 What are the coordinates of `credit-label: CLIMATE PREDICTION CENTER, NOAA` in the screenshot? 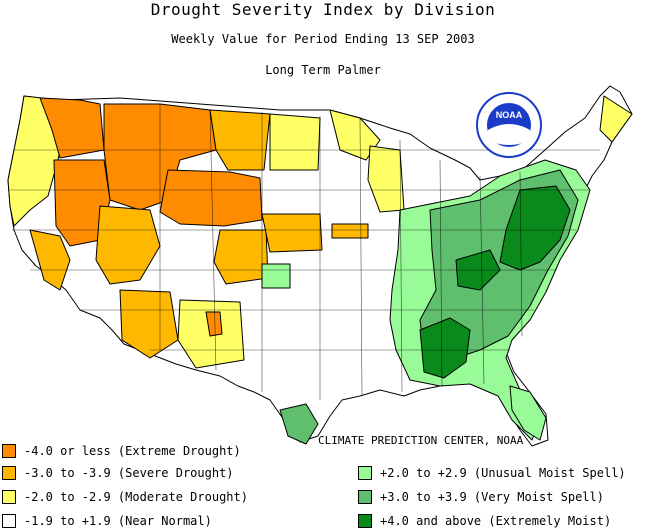 It's located at (421, 440).